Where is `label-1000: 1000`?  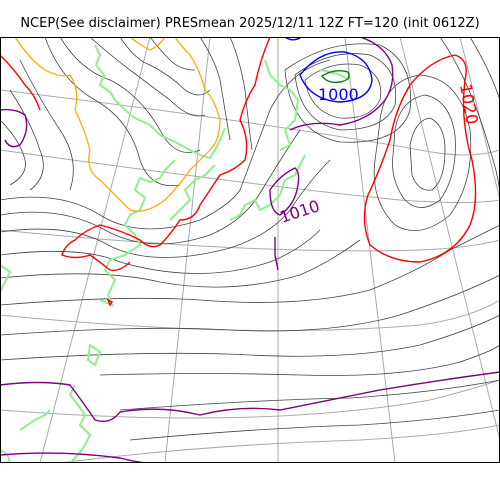 label-1000: 1000 is located at coordinates (338, 94).